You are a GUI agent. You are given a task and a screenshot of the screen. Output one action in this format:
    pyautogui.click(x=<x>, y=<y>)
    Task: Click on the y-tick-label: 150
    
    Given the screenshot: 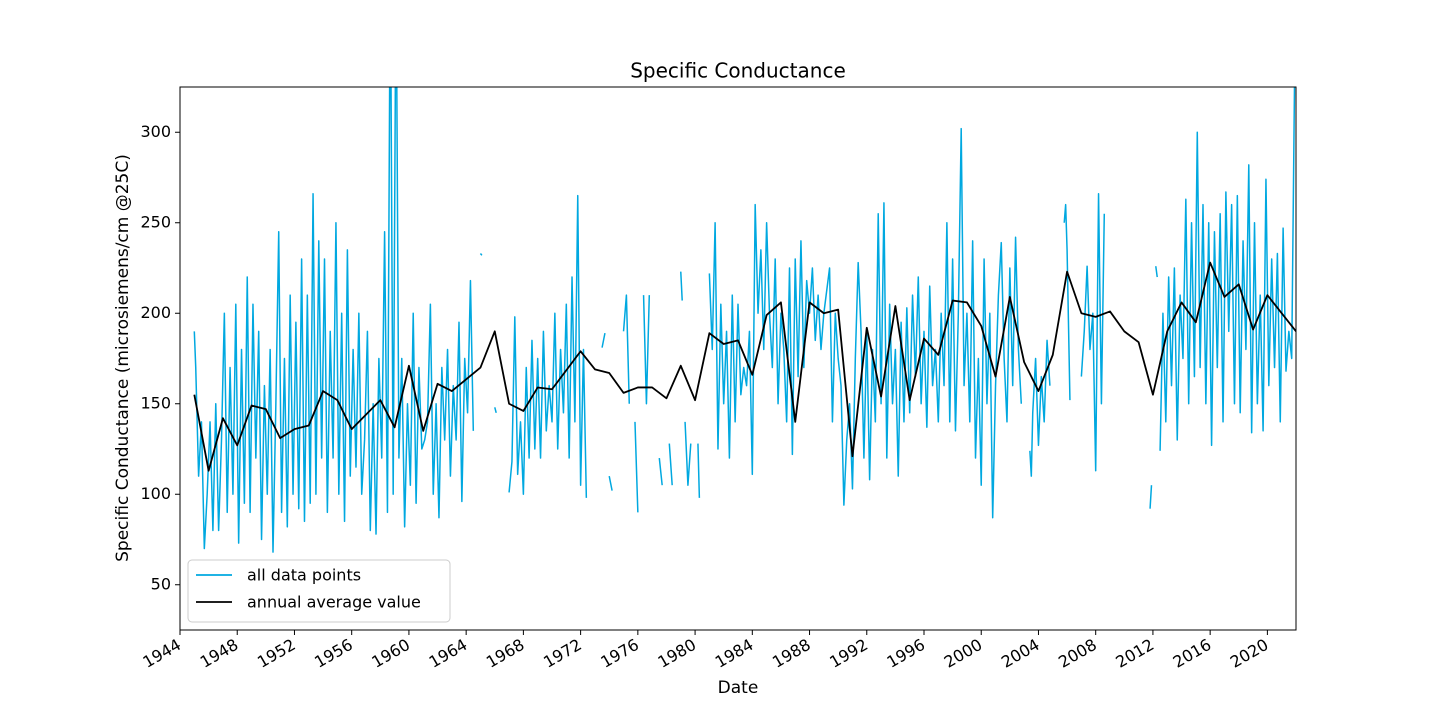 What is the action you would take?
    pyautogui.click(x=155, y=402)
    